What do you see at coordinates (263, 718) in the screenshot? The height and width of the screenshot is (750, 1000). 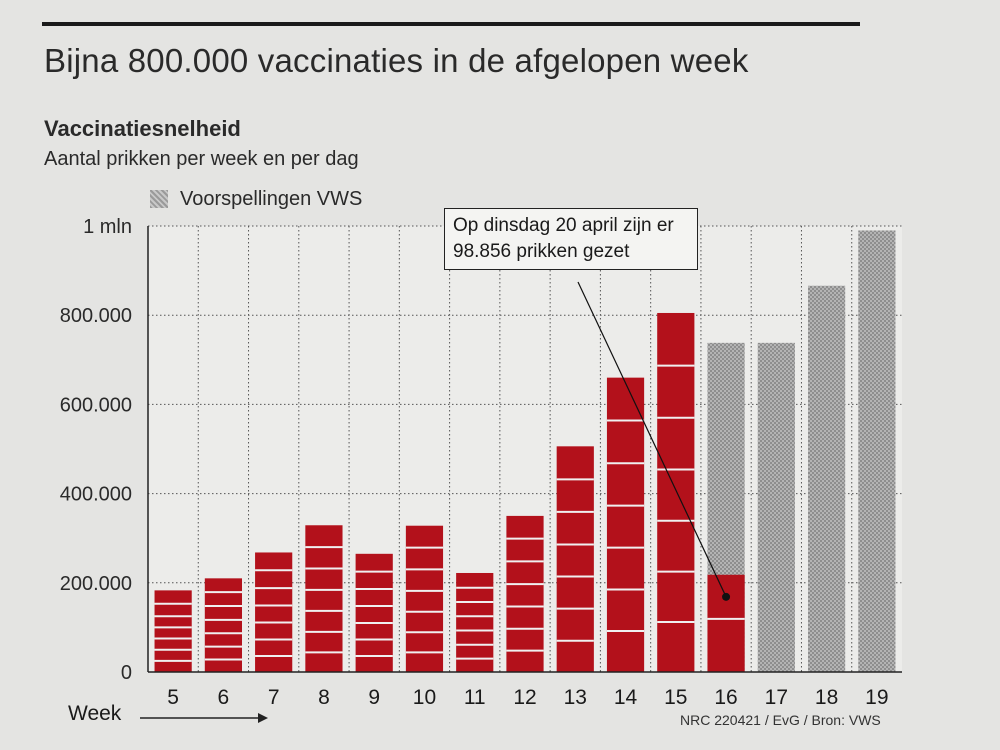 I see `x-axis-arrow-head` at bounding box center [263, 718].